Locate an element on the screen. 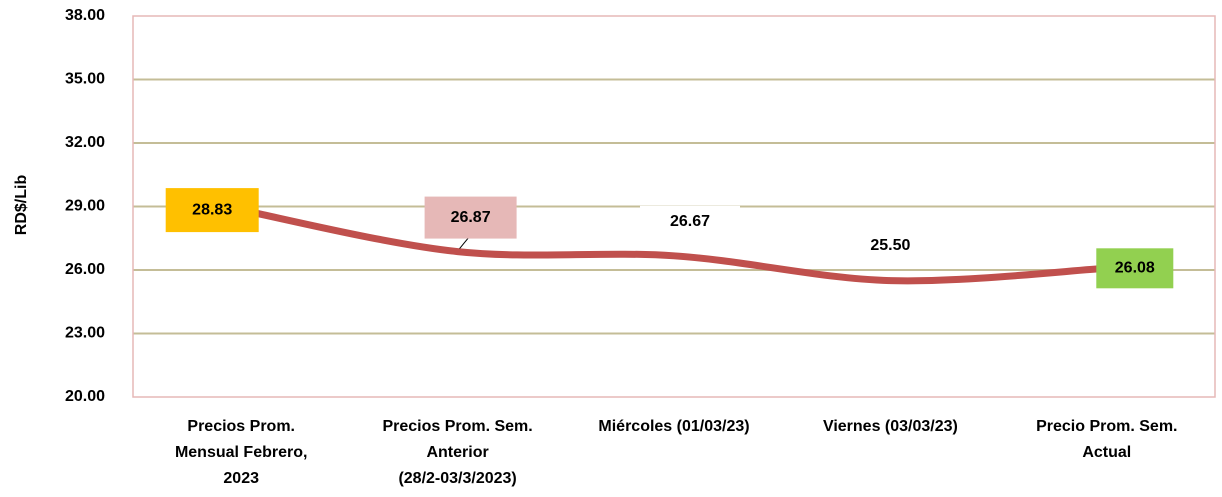 Image resolution: width=1222 pixels, height=497 pixels. x-tick-label: 2023 is located at coordinates (241, 478).